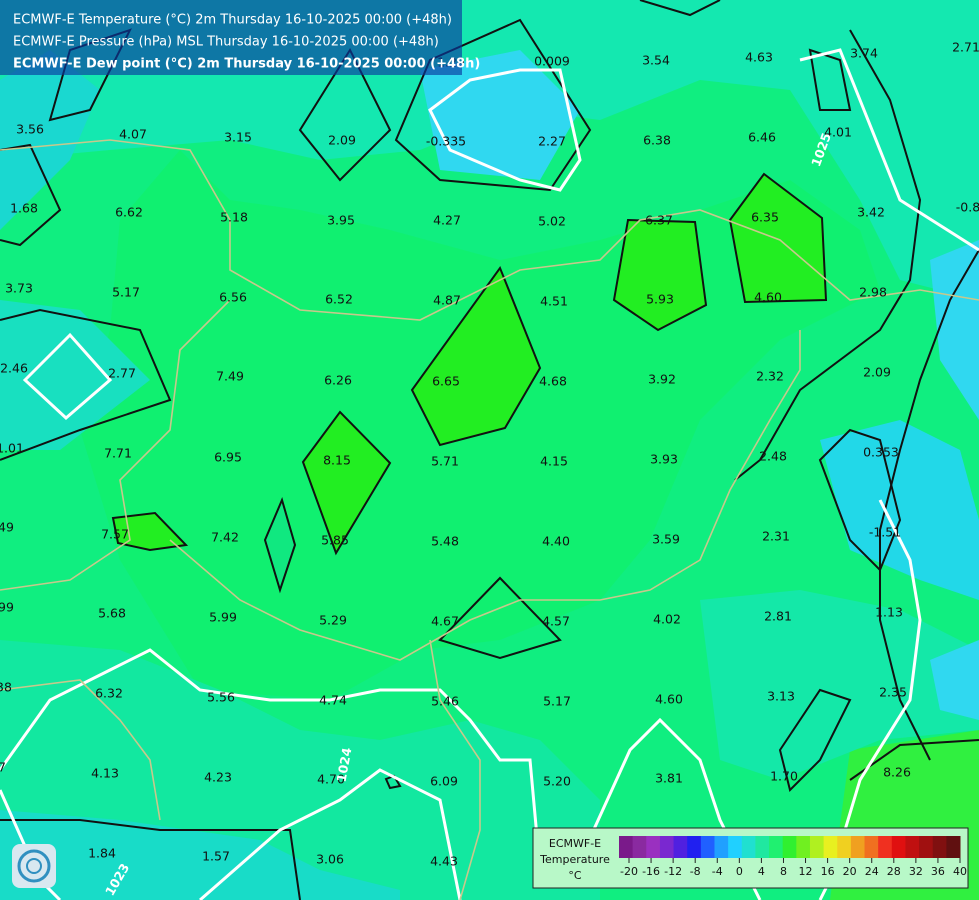  What do you see at coordinates (221, 697) in the screenshot?
I see `map-value: 5.56` at bounding box center [221, 697].